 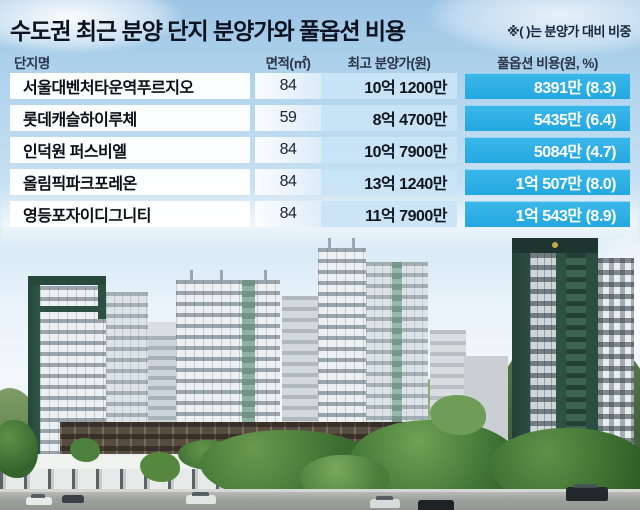 I want to click on complex-name: 올림픽파크포레온, so click(x=130, y=182).